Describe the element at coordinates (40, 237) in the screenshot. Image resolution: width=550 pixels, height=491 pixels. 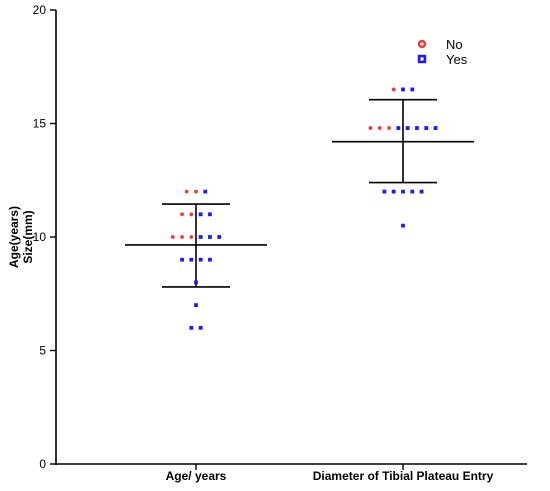
I see `y-tick-label: 10` at that location.